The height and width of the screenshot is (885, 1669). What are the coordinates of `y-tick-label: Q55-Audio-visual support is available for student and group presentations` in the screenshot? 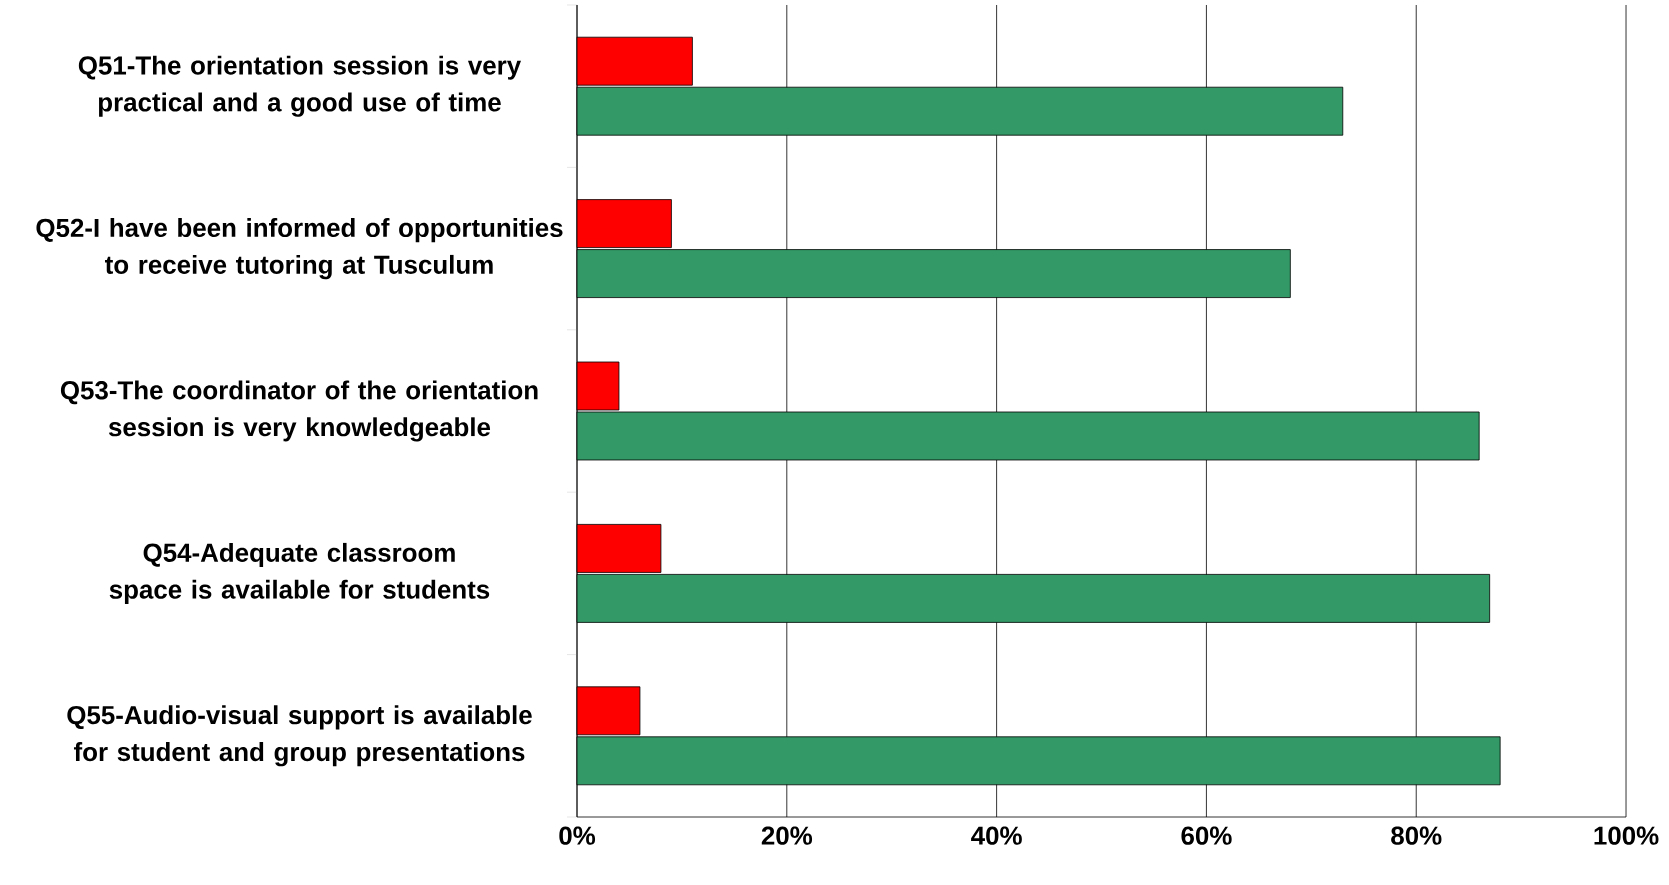 It's located at (299, 736).